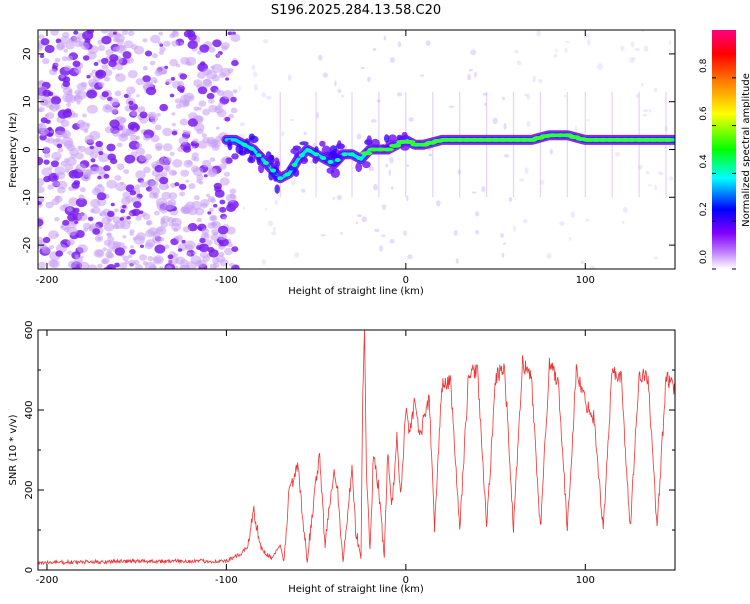 The width and height of the screenshot is (750, 604). Describe the element at coordinates (27, 101) in the screenshot. I see `y-tick-label: 10` at that location.